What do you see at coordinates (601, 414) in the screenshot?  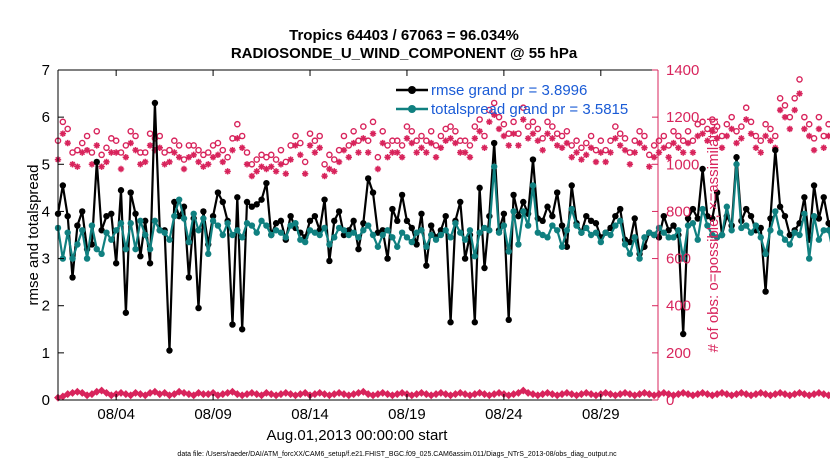 I see `x-tick-label: 08/29` at bounding box center [601, 414].